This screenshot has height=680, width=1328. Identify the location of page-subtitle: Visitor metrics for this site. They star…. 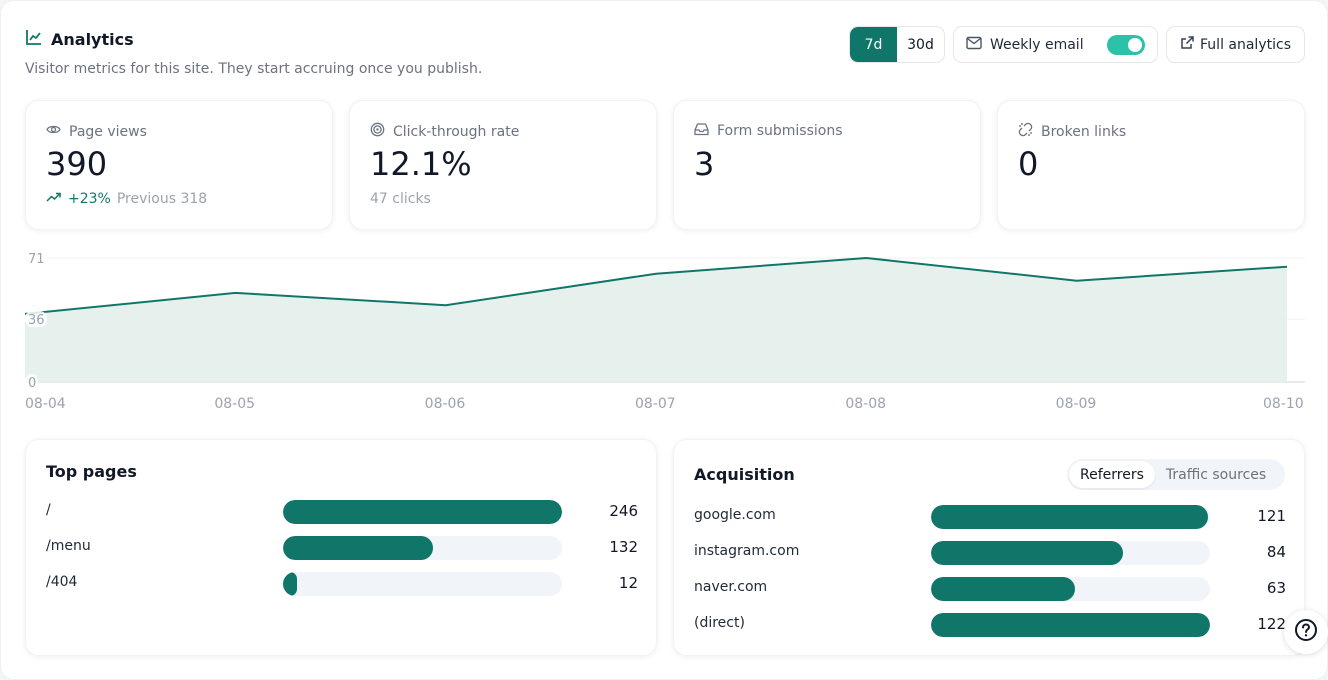
(254, 69).